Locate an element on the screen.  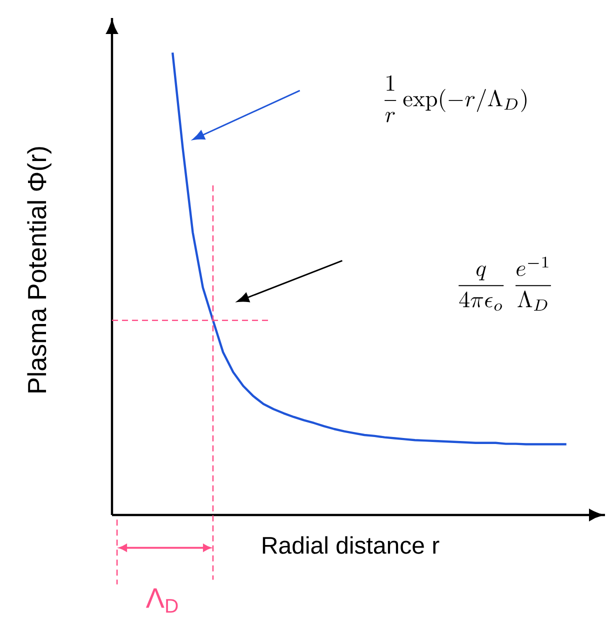
annotation: $\frac{q}{4\pi\epsilon_o}\;\frac{e^{-1}}{\Lambda_D}$ is located at coordinates (504, 283).